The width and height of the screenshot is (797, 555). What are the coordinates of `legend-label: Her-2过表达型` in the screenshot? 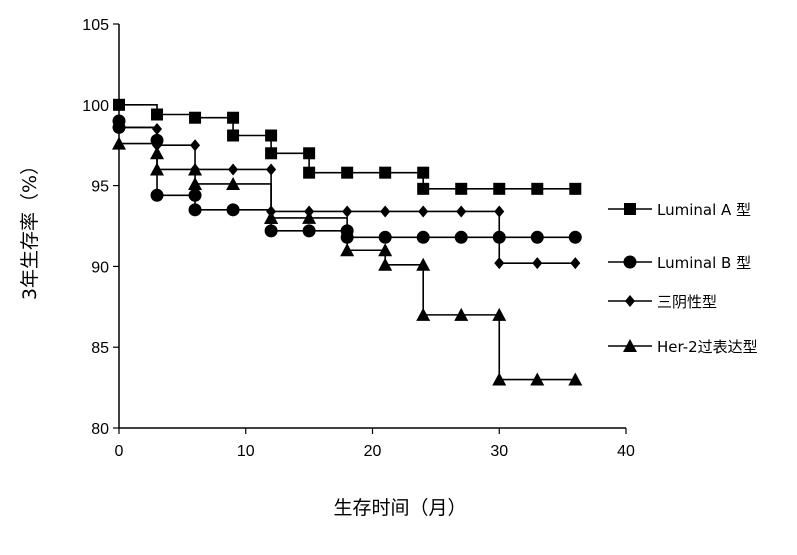 It's located at (707, 347).